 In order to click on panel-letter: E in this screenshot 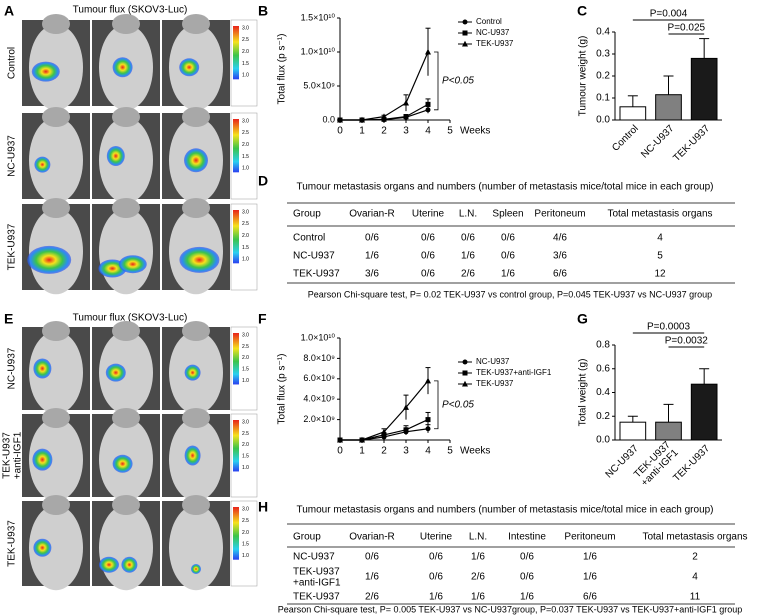, I will do `click(8, 319)`.